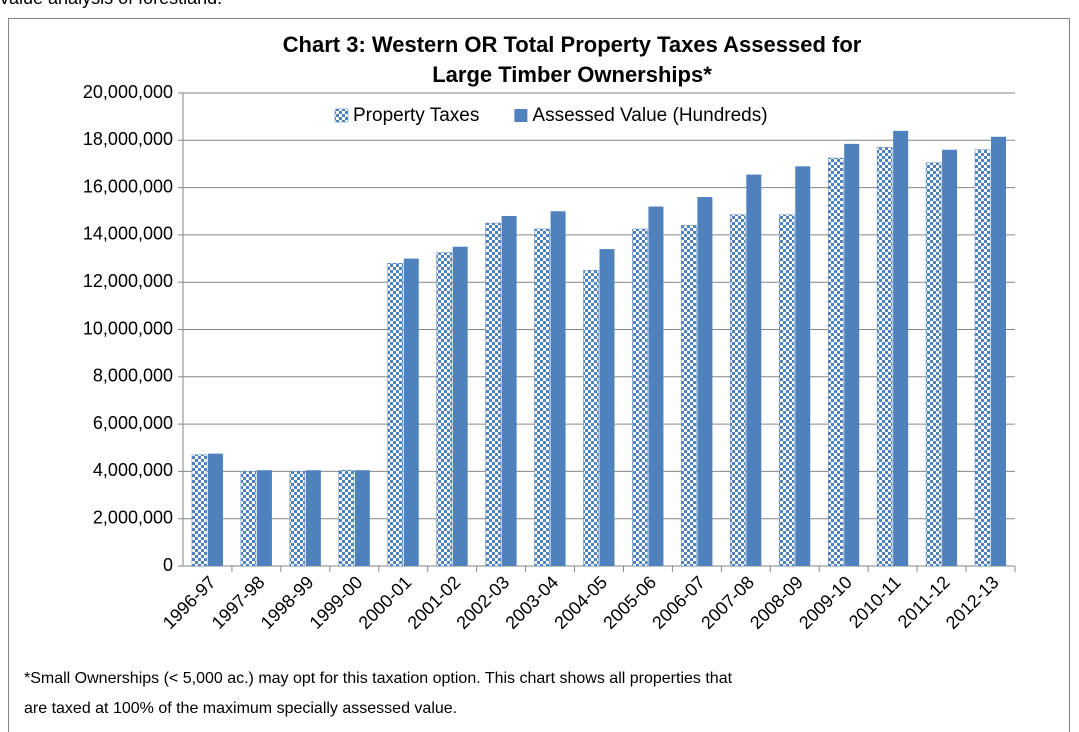  I want to click on chart-title: Large Timber Ownerships*, so click(572, 74).